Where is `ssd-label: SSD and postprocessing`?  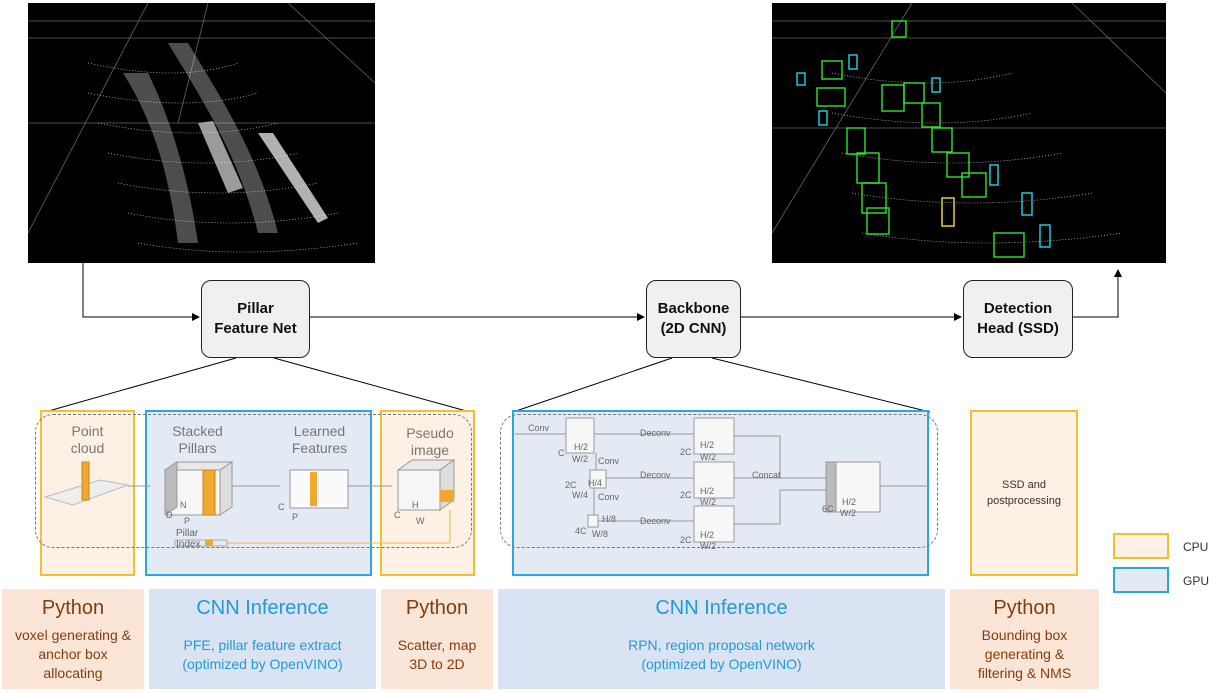 ssd-label: SSD and postprocessing is located at coordinates (1024, 493).